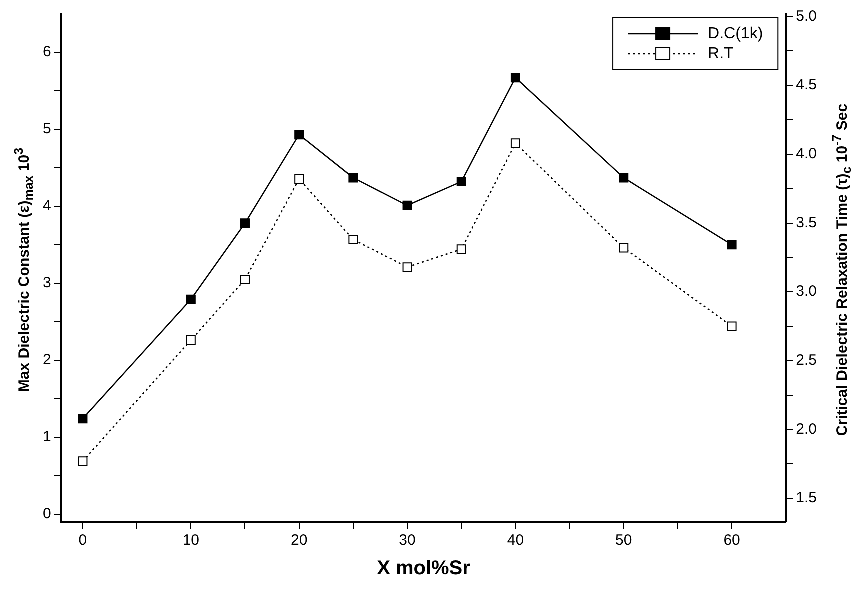 The height and width of the screenshot is (589, 865). I want to click on legend-label: R.T, so click(721, 53).